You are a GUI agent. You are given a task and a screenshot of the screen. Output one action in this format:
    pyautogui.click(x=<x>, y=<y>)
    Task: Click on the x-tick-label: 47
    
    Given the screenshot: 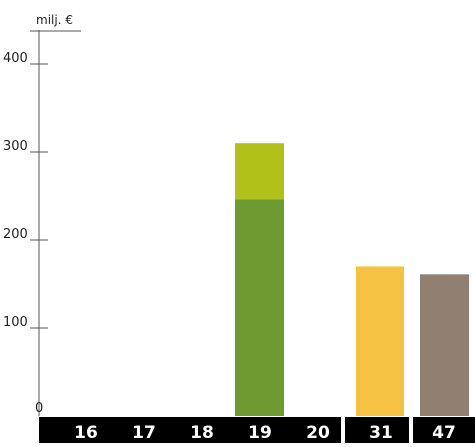 What is the action you would take?
    pyautogui.click(x=444, y=433)
    